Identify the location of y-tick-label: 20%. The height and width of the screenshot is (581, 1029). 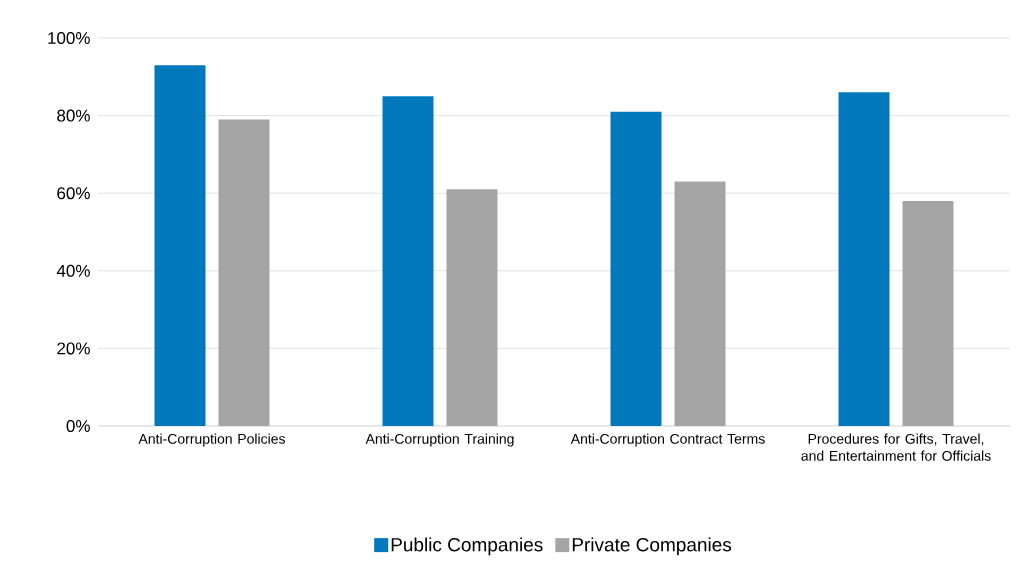
(73, 348).